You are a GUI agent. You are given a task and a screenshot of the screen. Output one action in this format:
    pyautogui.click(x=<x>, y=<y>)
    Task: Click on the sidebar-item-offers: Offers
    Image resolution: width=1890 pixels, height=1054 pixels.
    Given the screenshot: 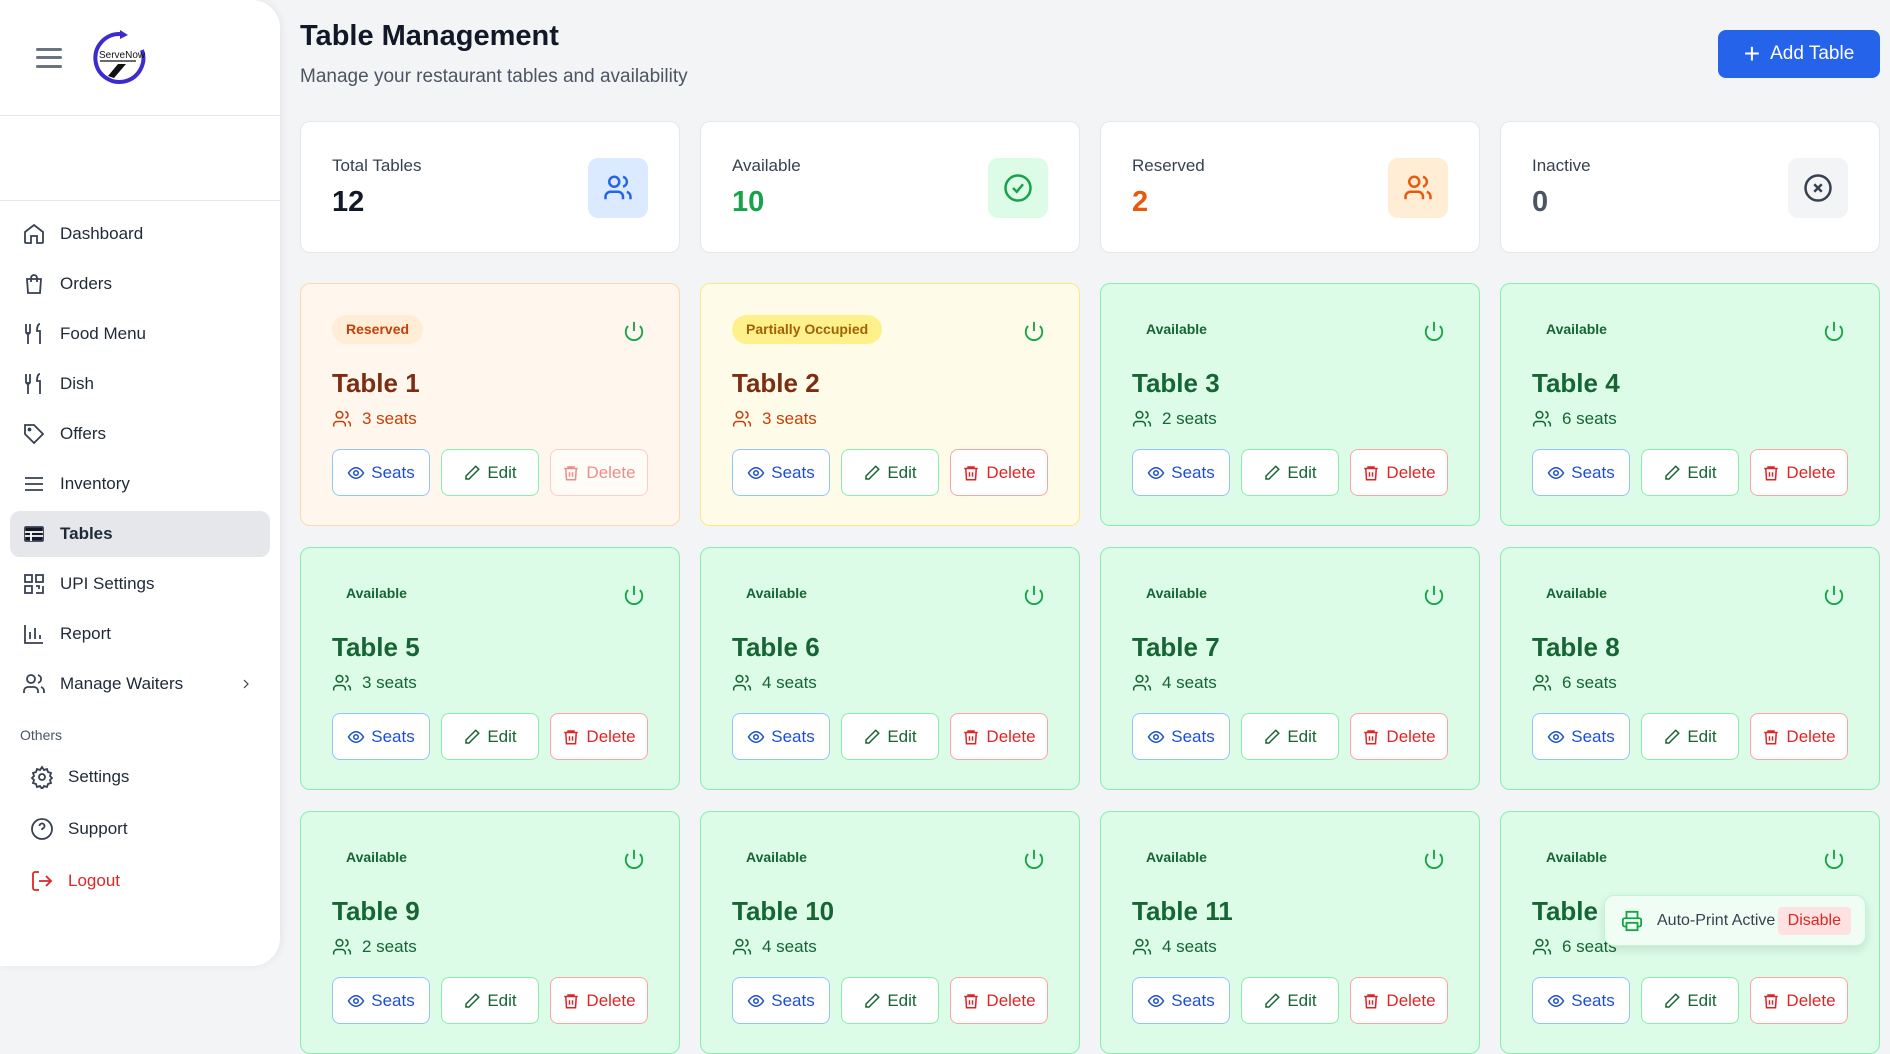 What is the action you would take?
    pyautogui.click(x=140, y=434)
    